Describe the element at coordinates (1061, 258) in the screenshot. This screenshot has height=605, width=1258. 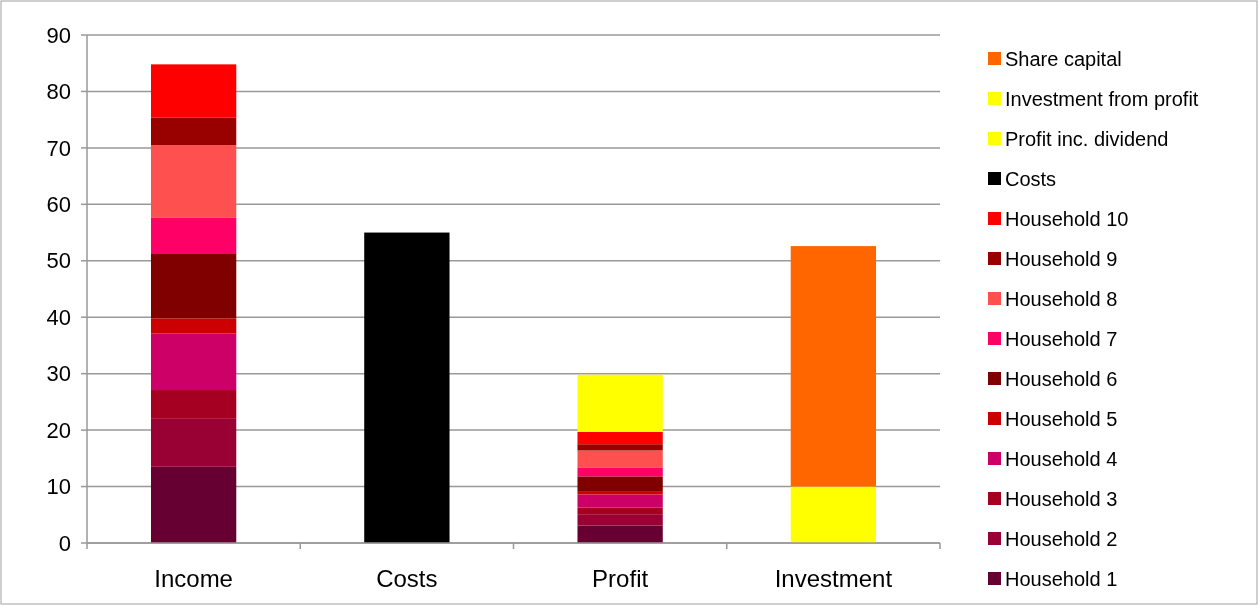
I see `legend-label: Household 9` at that location.